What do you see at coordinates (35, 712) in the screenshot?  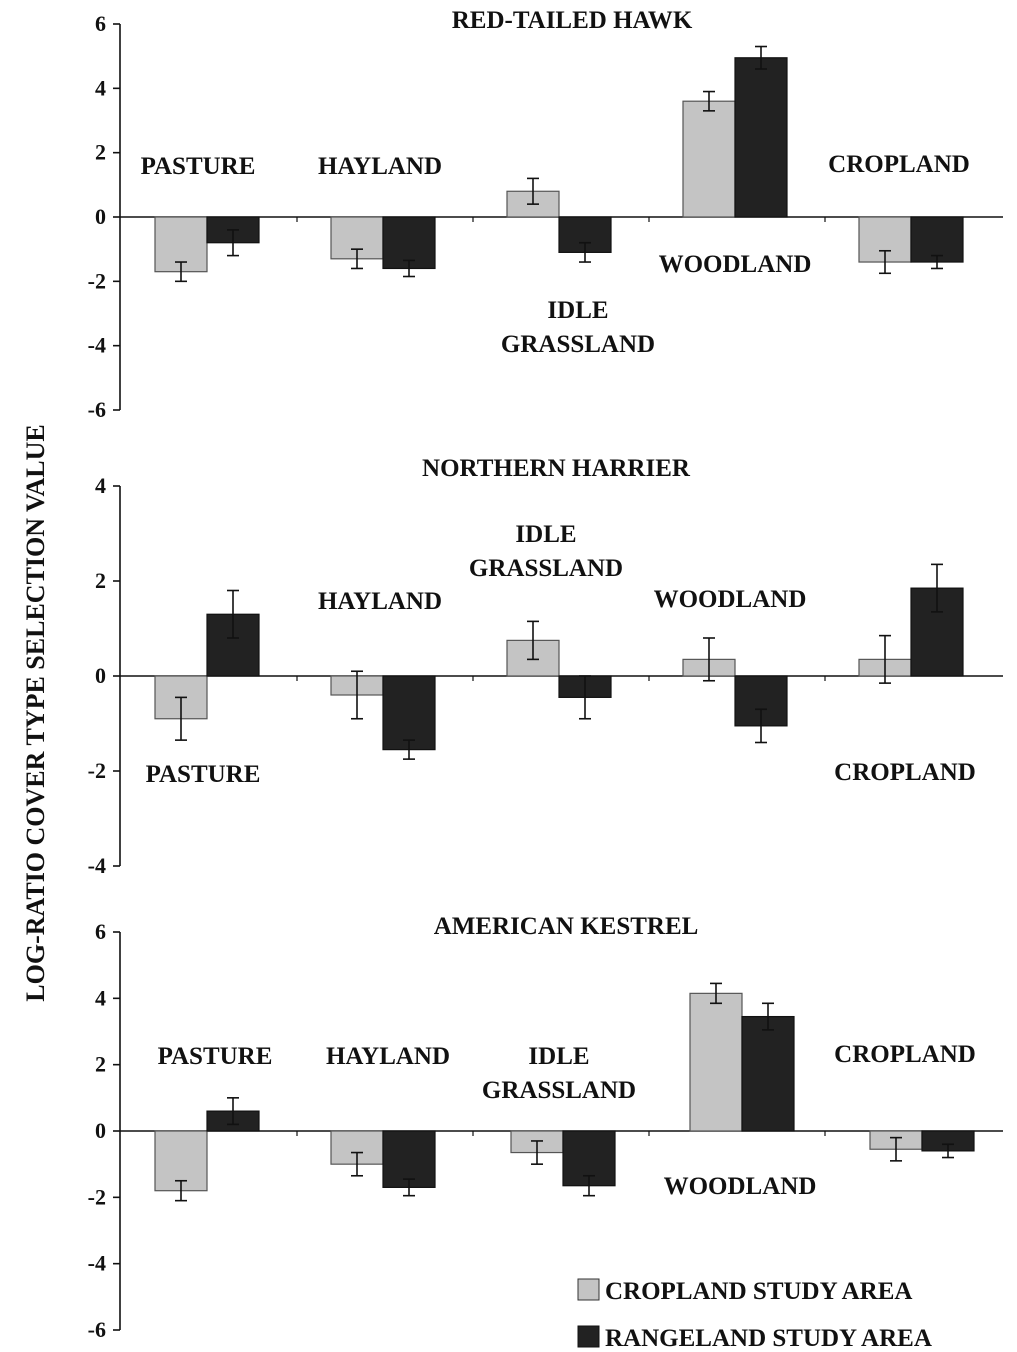 I see `y-axis-label: LOG-RATIO COVER TYPE SELECTION VALUE` at bounding box center [35, 712].